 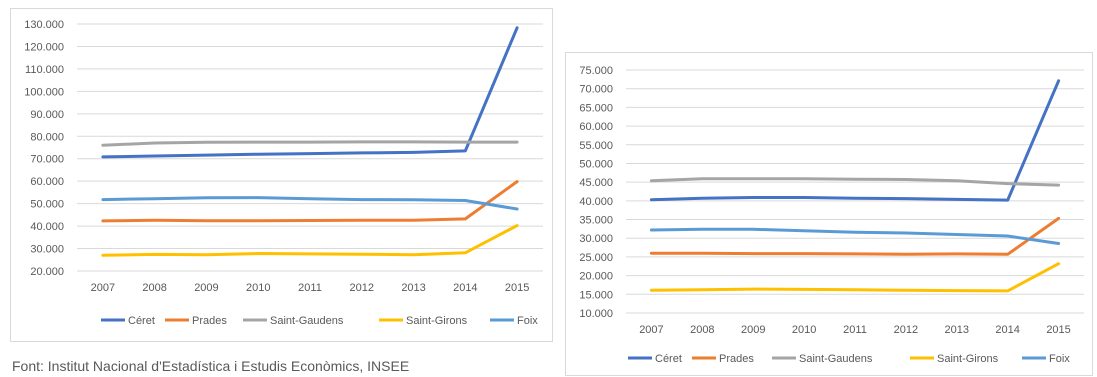 What do you see at coordinates (596, 71) in the screenshot?
I see `y-tick-label: 75.000` at bounding box center [596, 71].